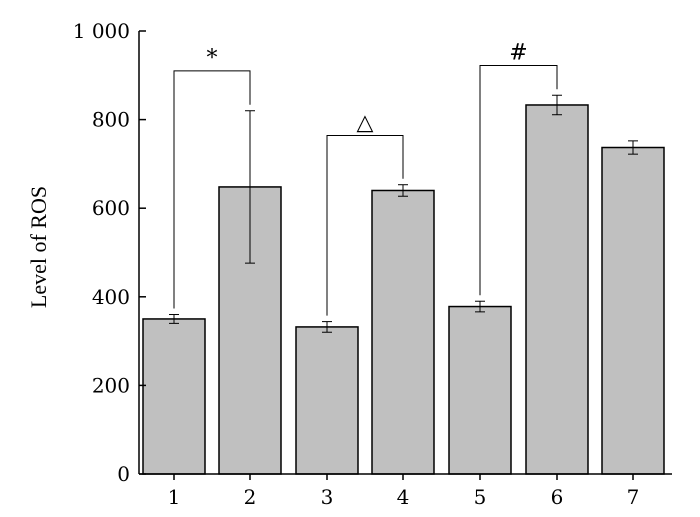 This screenshot has width=700, height=517. Describe the element at coordinates (174, 497) in the screenshot. I see `x-tick-label: 1` at that location.